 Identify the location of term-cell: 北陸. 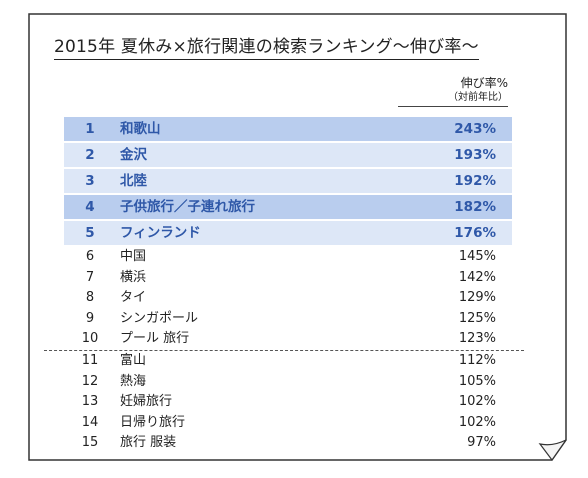
(133, 181).